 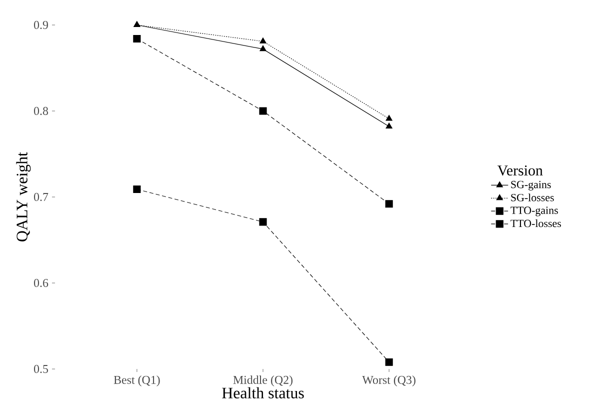 What do you see at coordinates (389, 381) in the screenshot?
I see `x-tick-label: Worst (Q3)` at bounding box center [389, 381].